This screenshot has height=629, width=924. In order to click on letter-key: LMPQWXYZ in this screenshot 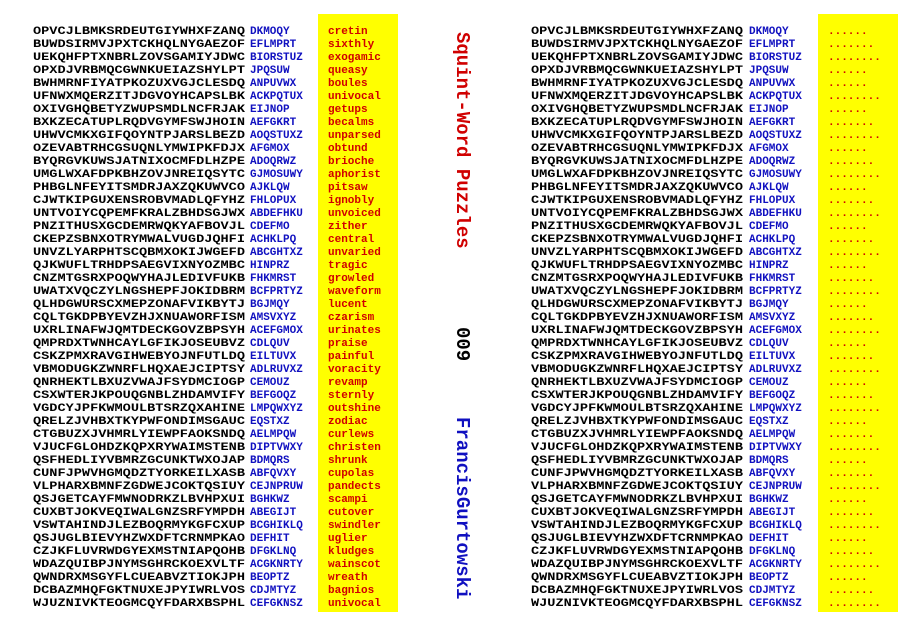, I will do `click(276, 409)`.